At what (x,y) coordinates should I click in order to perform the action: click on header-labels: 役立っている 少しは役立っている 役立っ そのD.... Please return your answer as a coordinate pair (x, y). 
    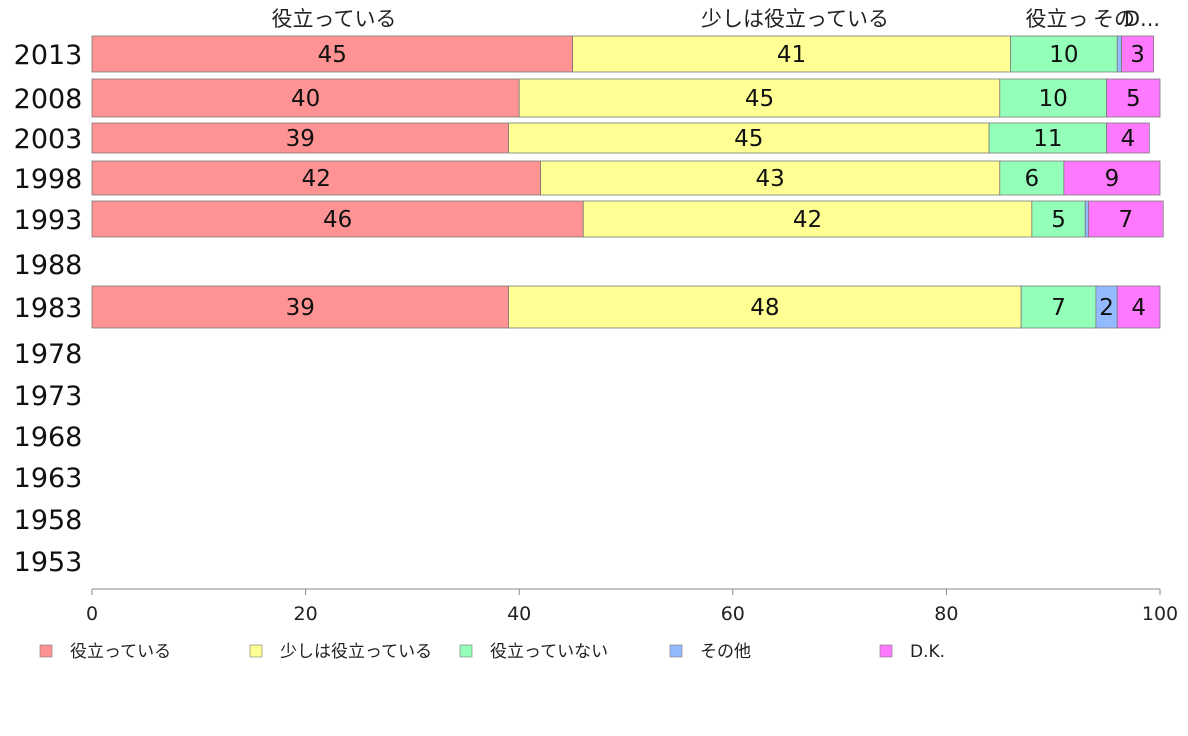
    Looking at the image, I should click on (716, 19).